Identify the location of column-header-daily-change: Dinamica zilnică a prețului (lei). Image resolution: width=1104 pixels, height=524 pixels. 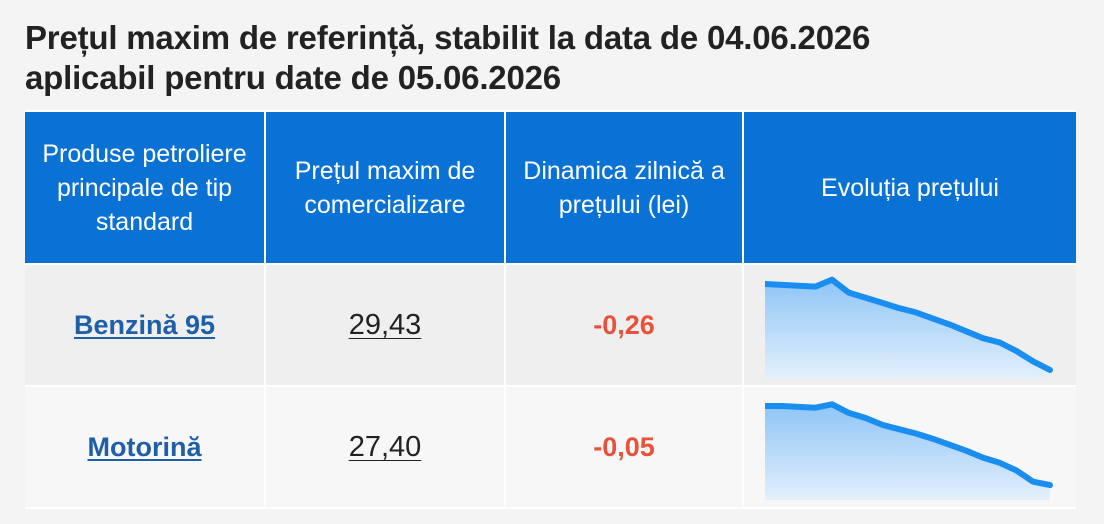
(624, 187).